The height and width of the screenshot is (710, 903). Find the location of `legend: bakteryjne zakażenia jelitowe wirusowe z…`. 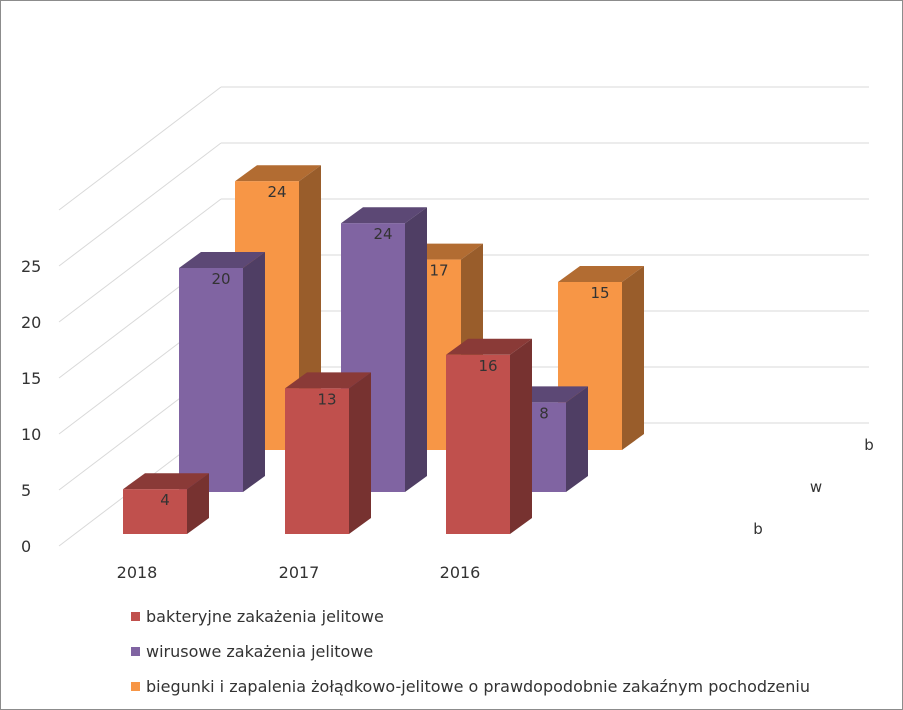

legend: bakteryjne zakażenia jelitowe wirusowe z… is located at coordinates (470, 651).